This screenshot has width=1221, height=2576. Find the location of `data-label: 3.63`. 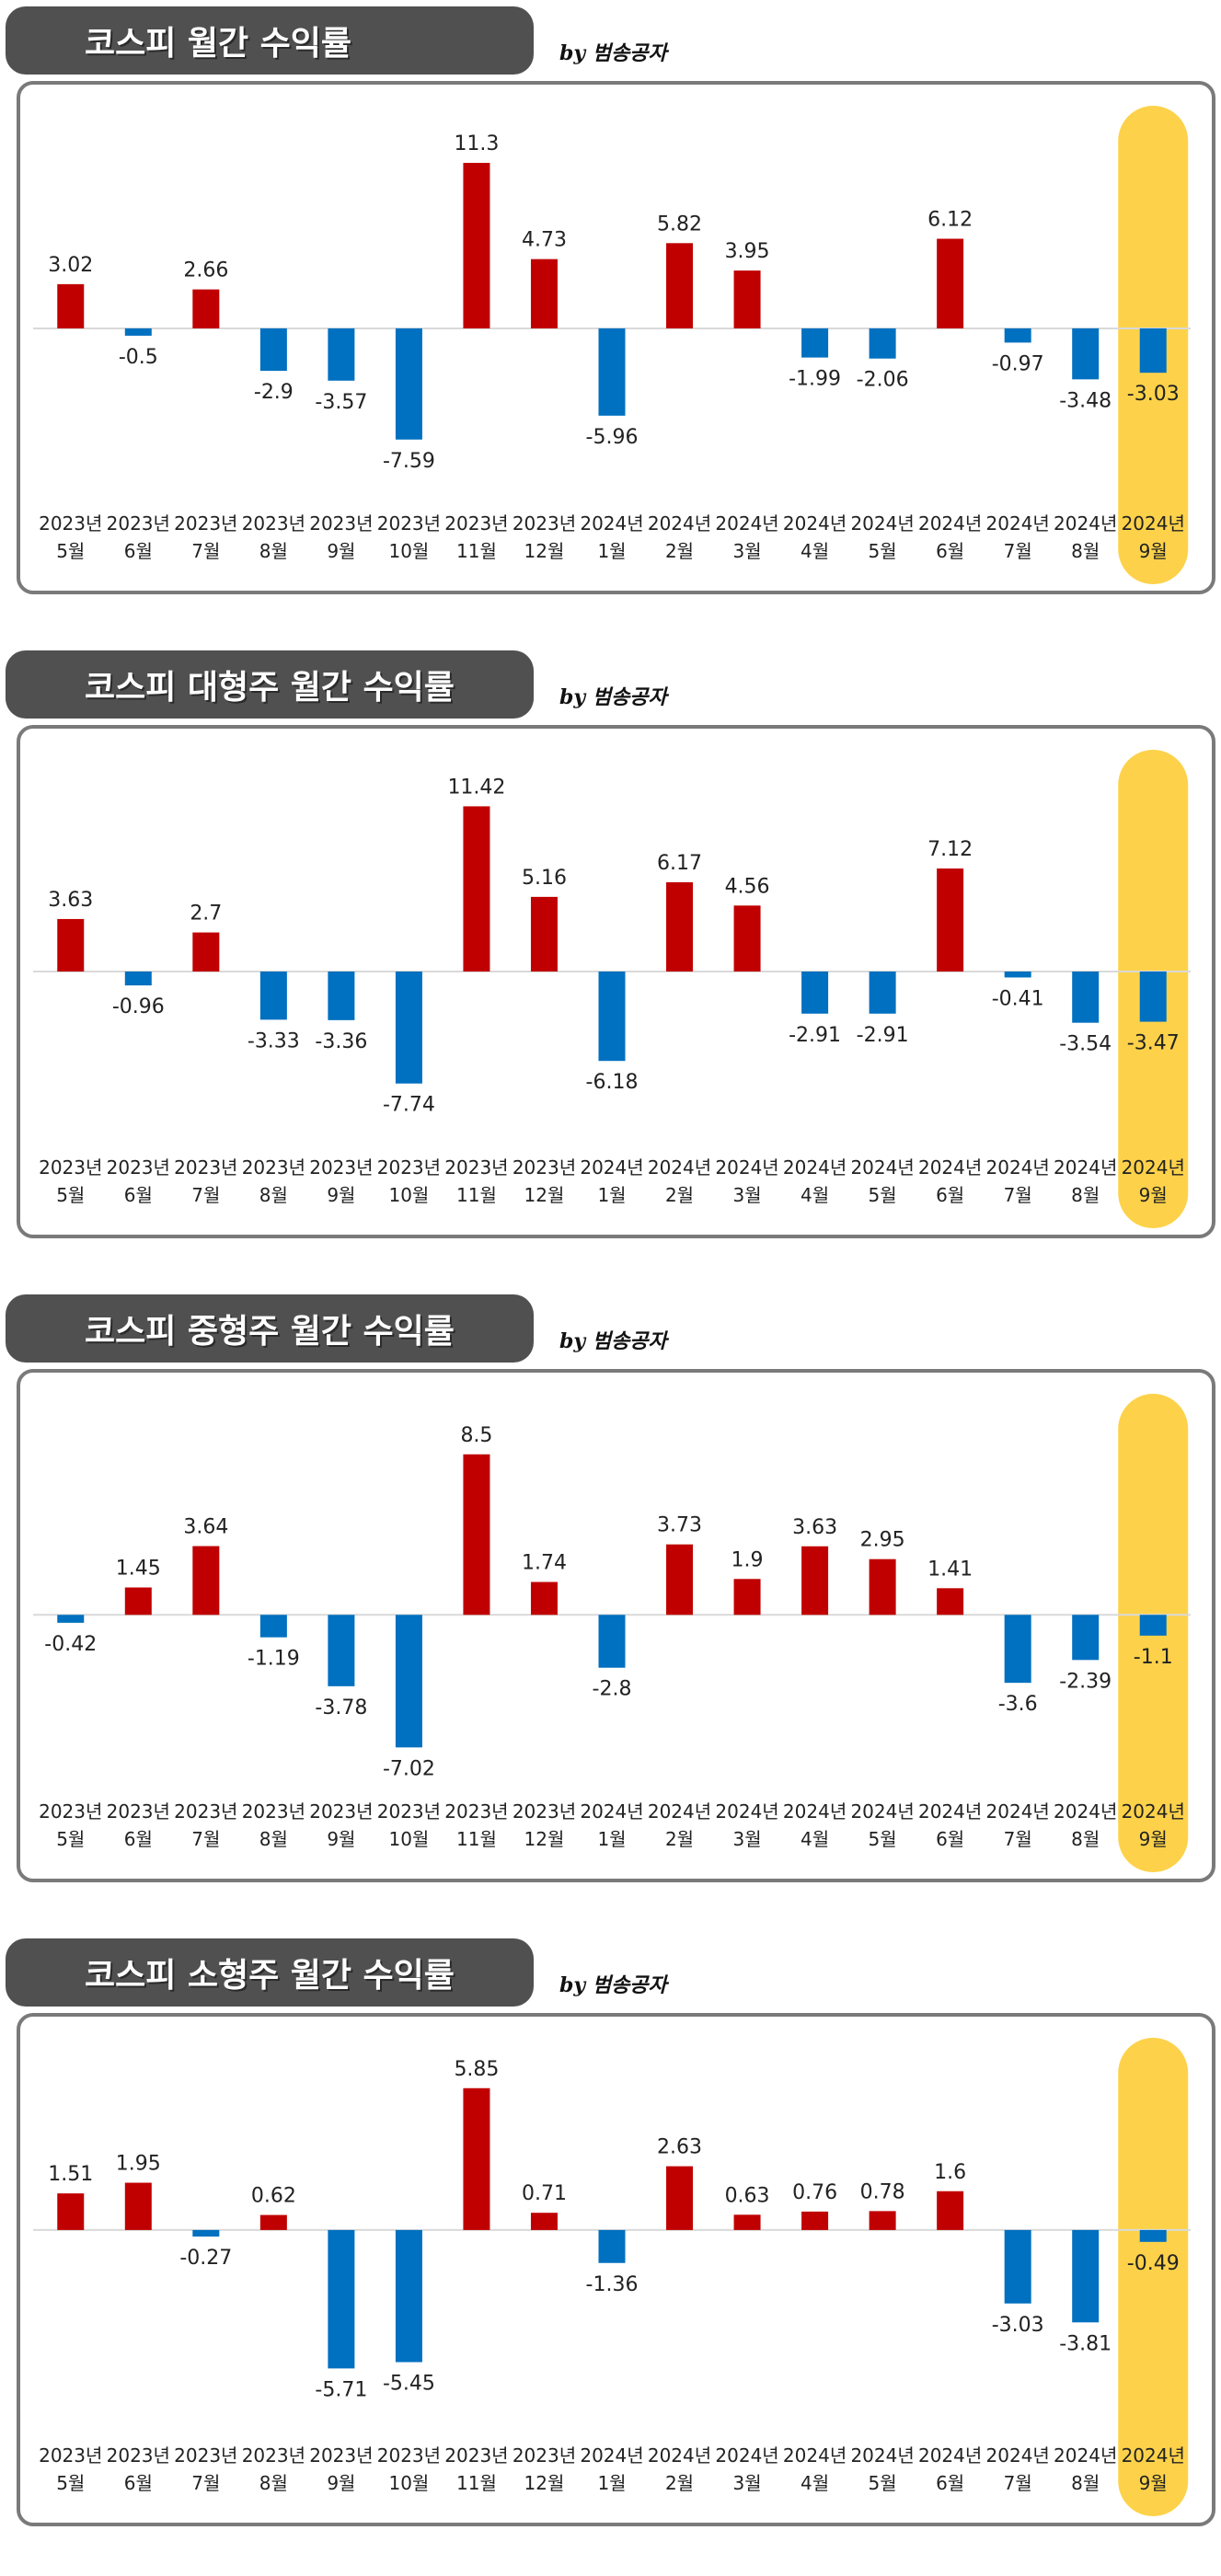

data-label: 3.63 is located at coordinates (814, 1527).